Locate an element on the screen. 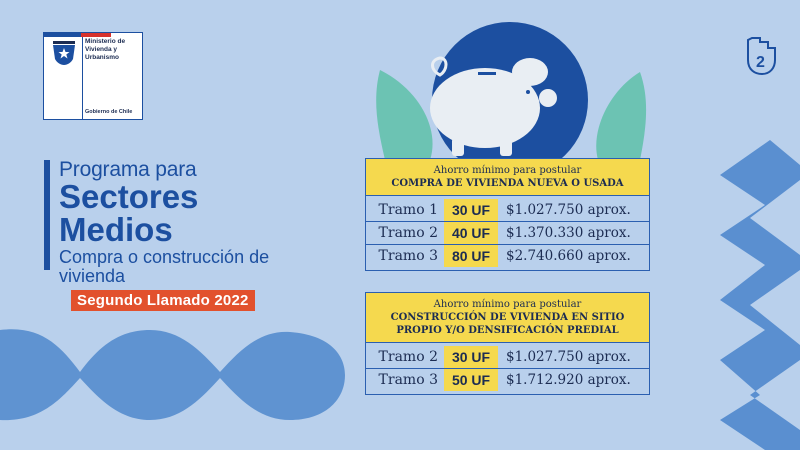 The height and width of the screenshot is (450, 800). title-accent-bar is located at coordinates (47, 215).